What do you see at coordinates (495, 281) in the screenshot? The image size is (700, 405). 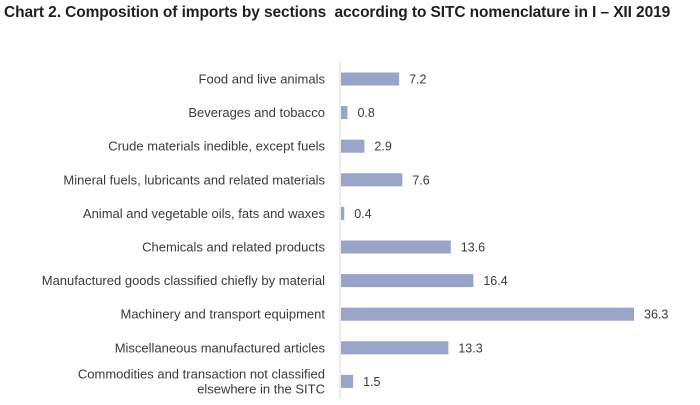 I see `value-label: 16.4` at bounding box center [495, 281].